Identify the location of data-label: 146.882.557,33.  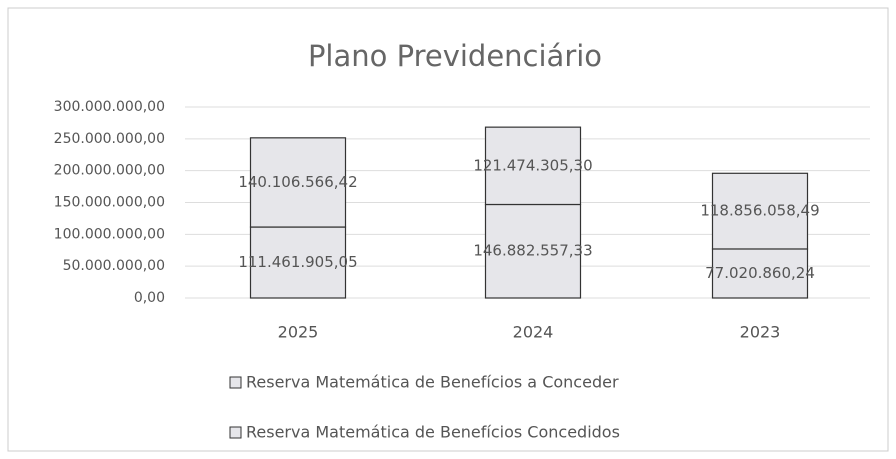
(532, 251).